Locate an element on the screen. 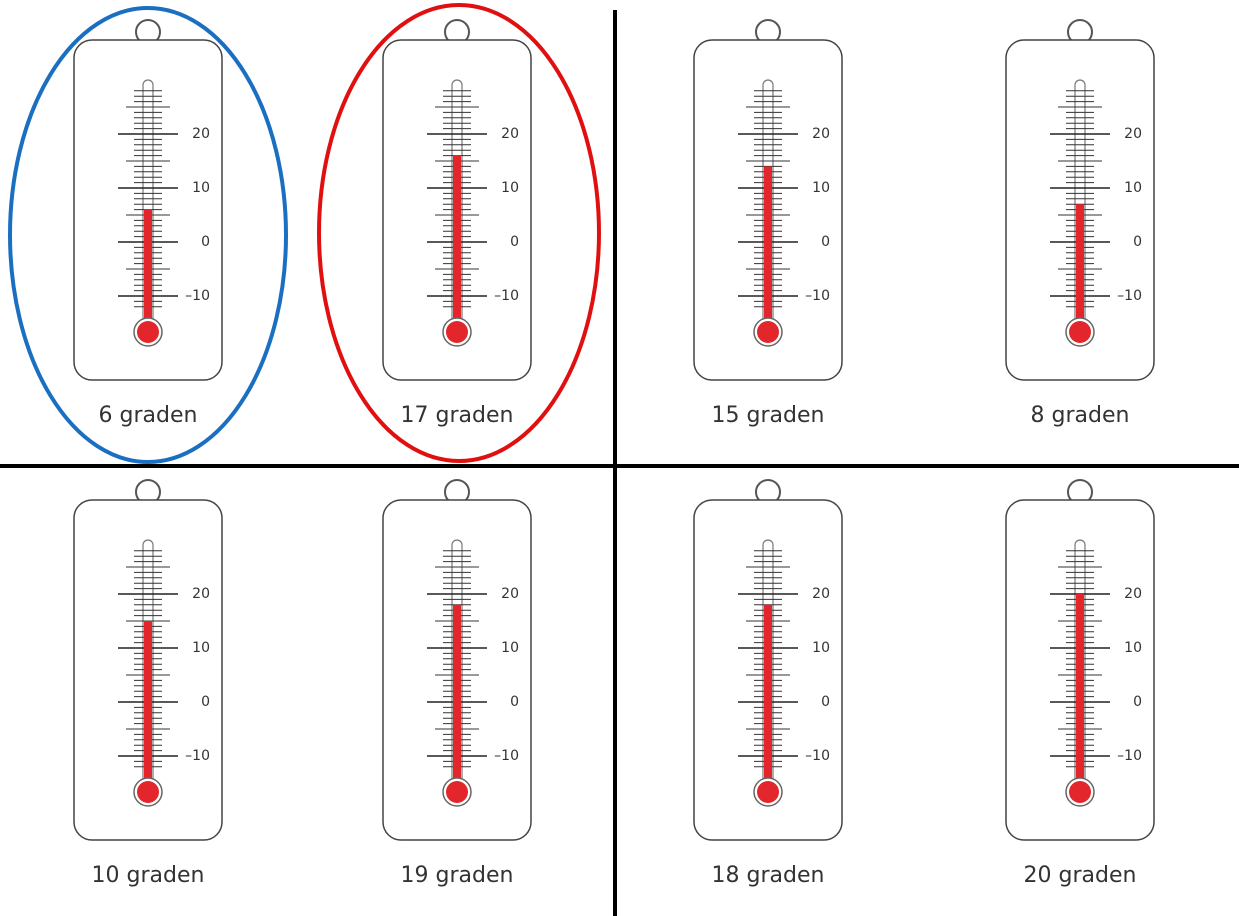 The height and width of the screenshot is (916, 1239). caption: 15 graden is located at coordinates (768, 415).